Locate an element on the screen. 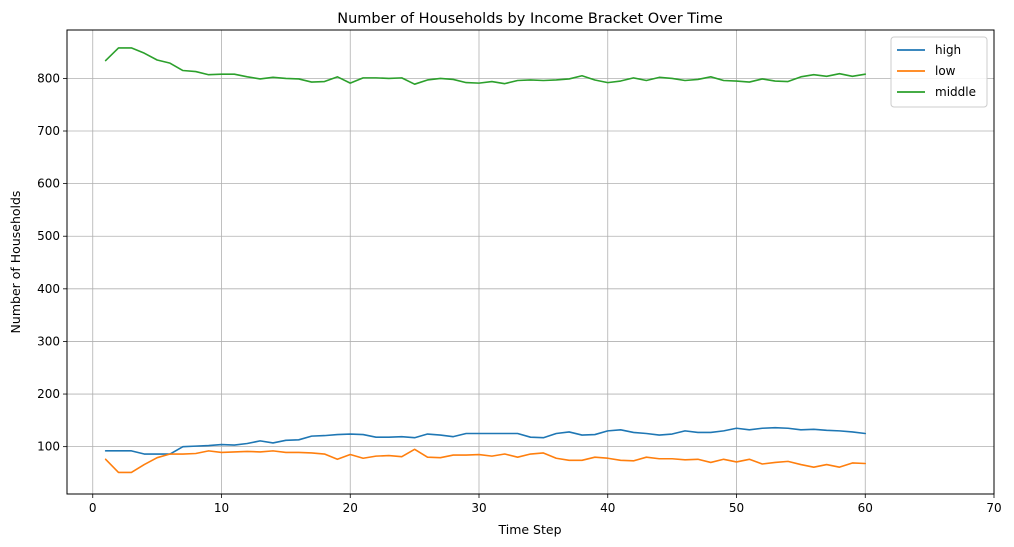  y-tick-label: 800 is located at coordinates (48, 78).